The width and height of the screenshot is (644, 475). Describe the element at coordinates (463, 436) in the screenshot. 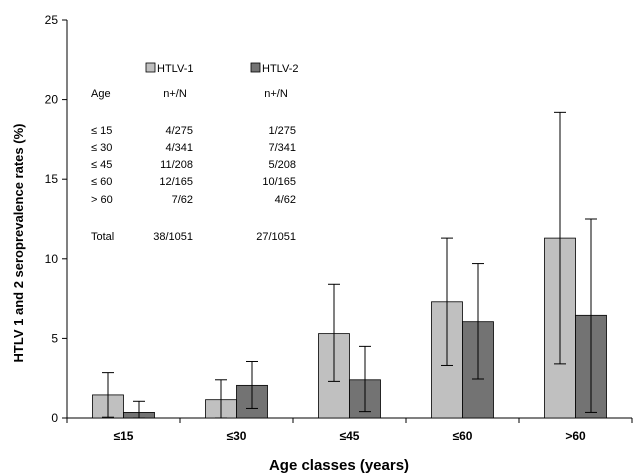

I see `x-tick-label: ≤60` at that location.